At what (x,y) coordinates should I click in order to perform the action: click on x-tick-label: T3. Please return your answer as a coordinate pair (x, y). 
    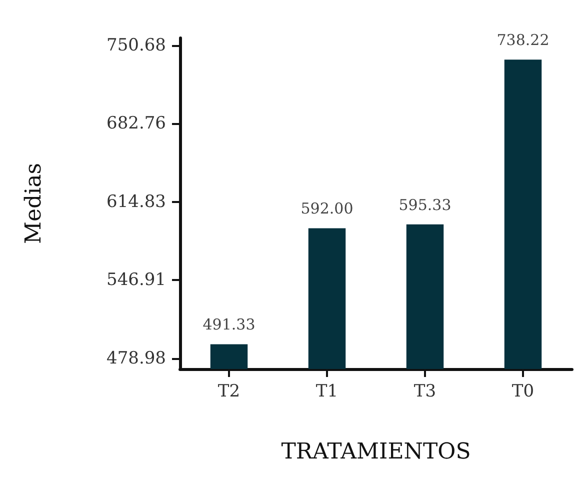
    Looking at the image, I should click on (425, 392).